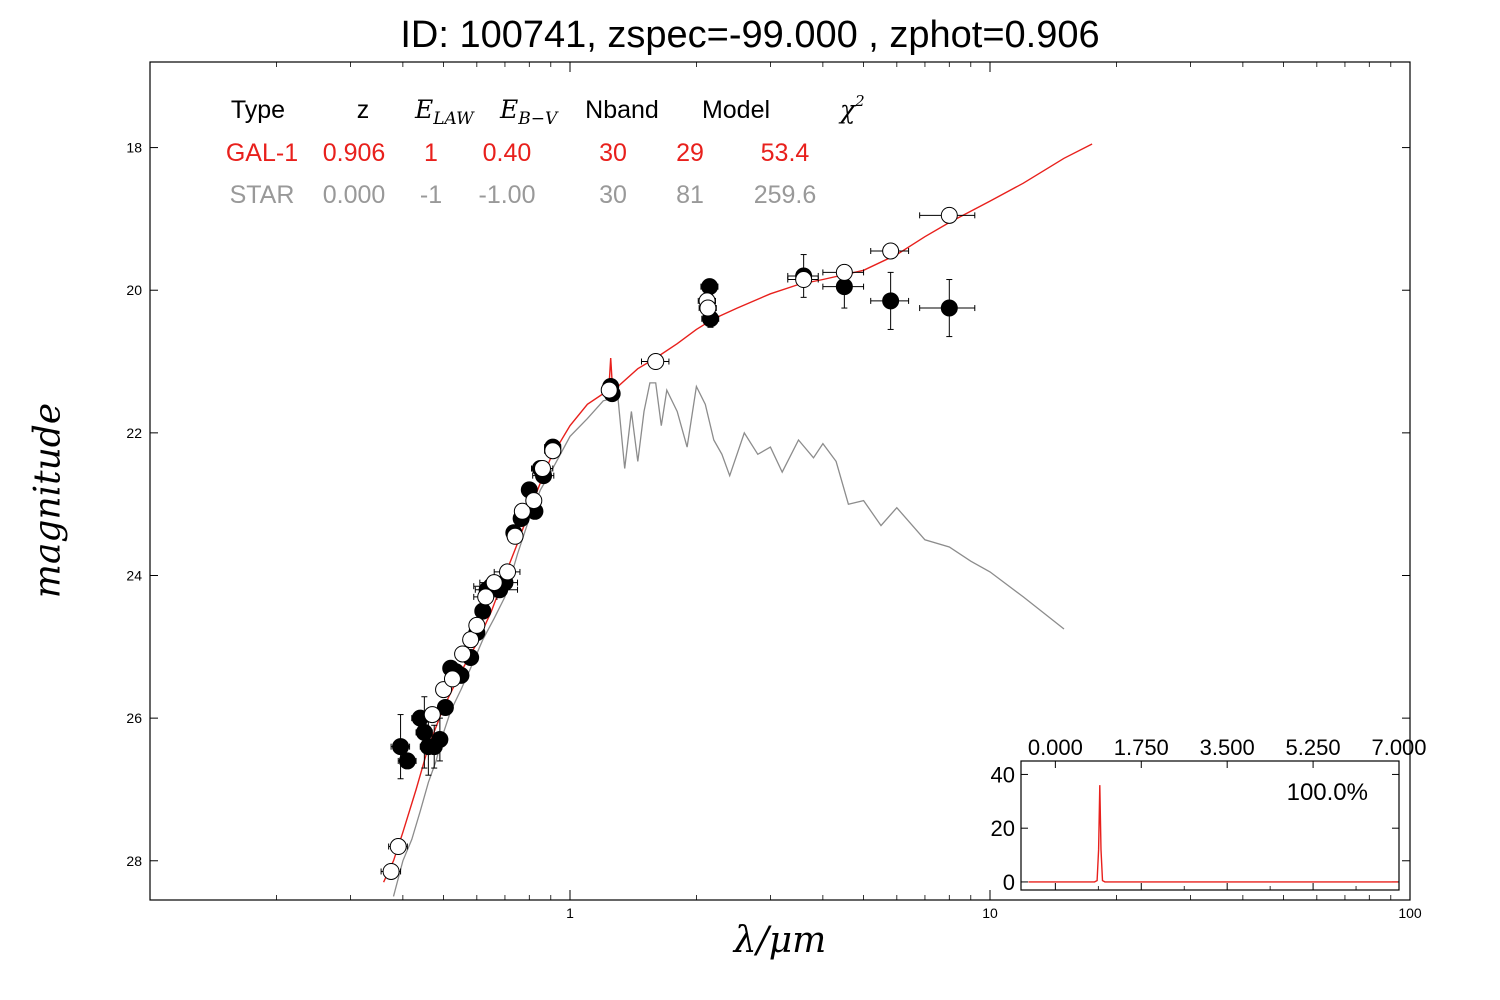  I want to click on inset-x-tick-label: 7.000, so click(1398, 747).